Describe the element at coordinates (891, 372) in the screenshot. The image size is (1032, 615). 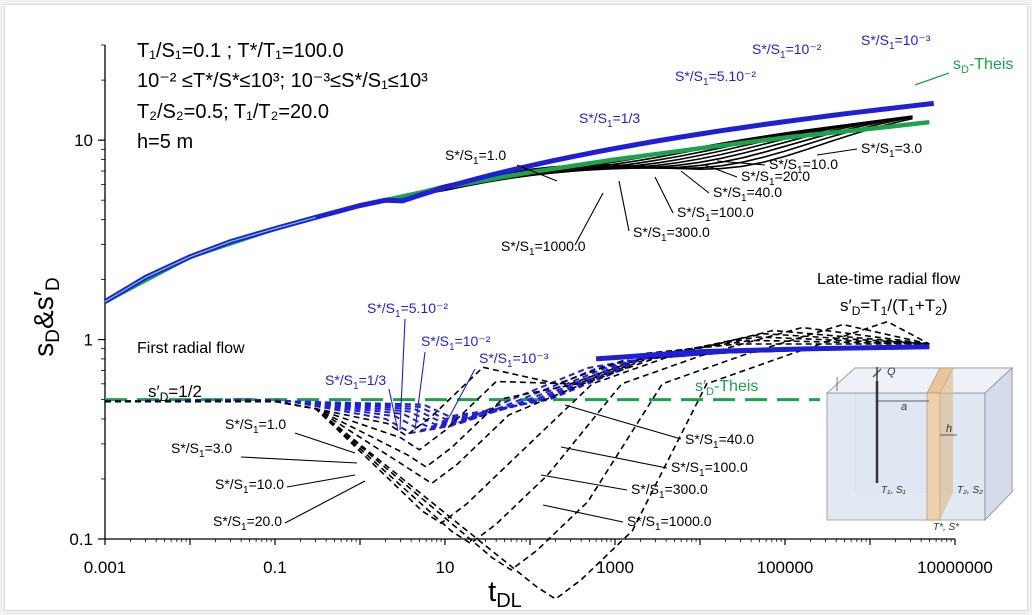
I see `svg-text: Q` at that location.